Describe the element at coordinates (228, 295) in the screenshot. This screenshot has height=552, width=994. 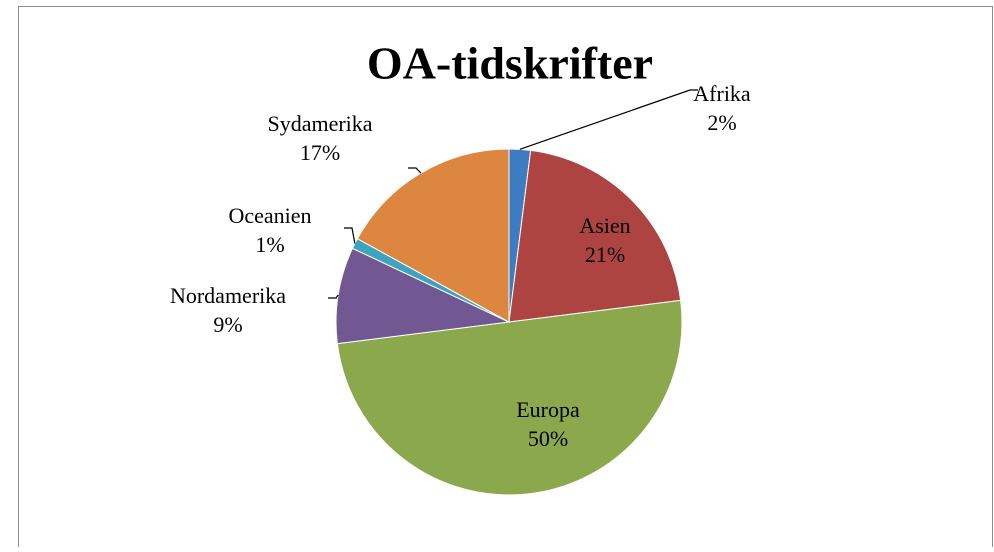
I see `slice-label: Nordamerika` at that location.